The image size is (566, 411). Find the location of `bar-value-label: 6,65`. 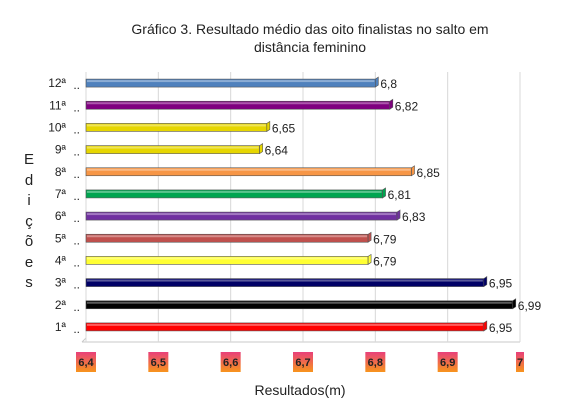

bar-value-label: 6,65 is located at coordinates (284, 128).